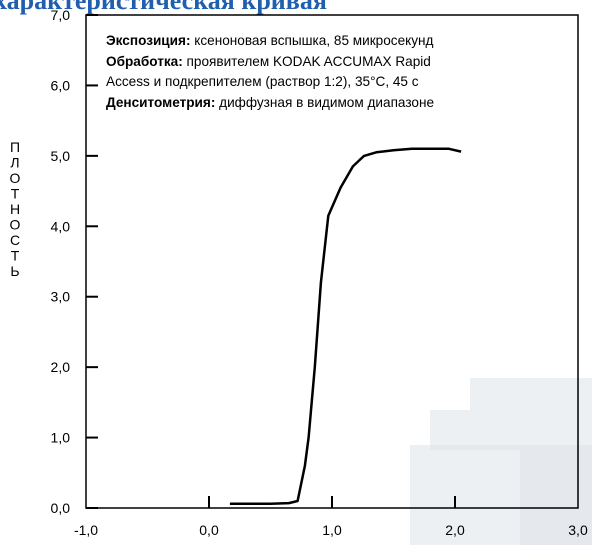 The image size is (592, 545). Describe the element at coordinates (332, 530) in the screenshot. I see `x-tick-label: 1,0` at that location.